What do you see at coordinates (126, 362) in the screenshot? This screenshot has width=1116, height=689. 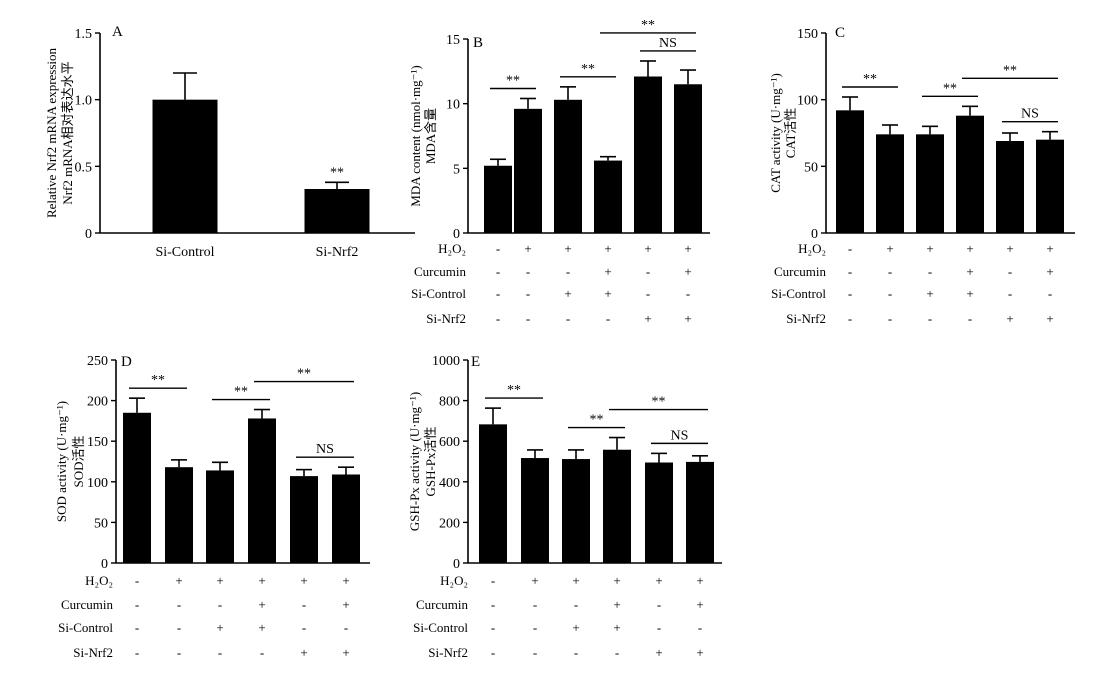 I see `panel-letter: D` at bounding box center [126, 362].